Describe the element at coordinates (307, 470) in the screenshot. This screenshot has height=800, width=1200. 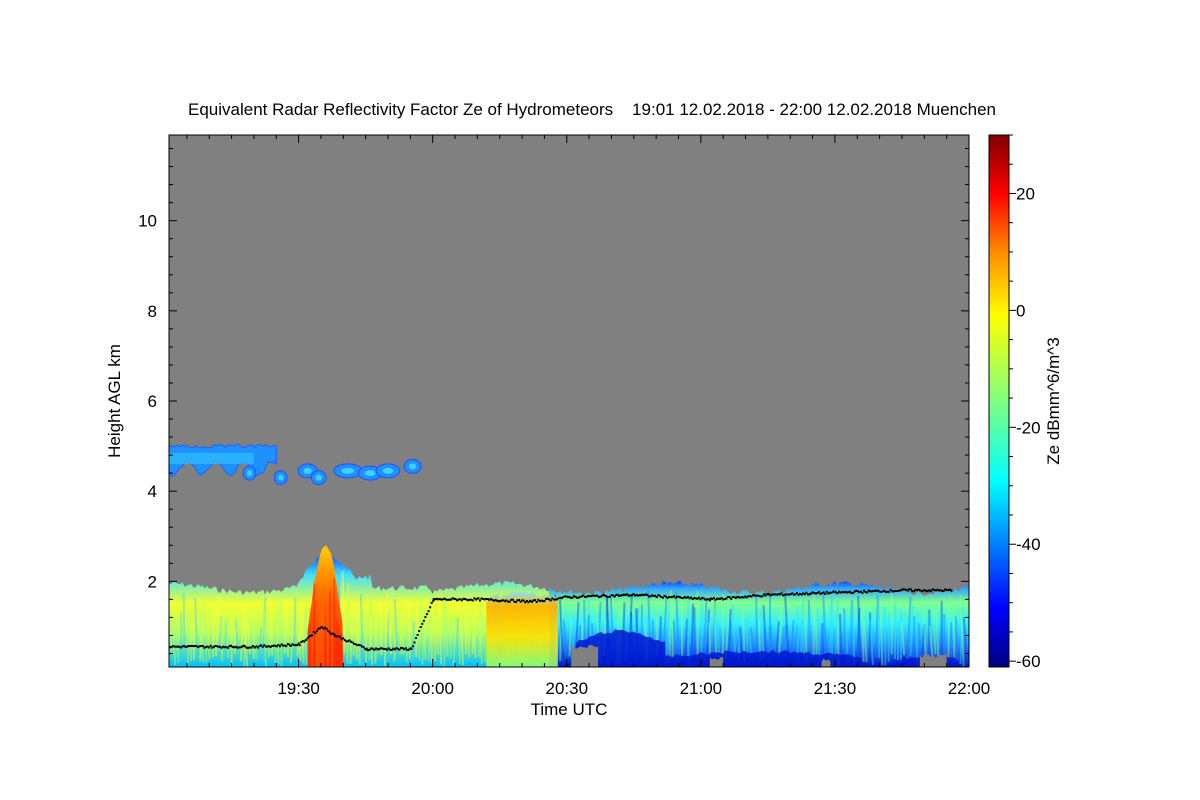
I see `upper-cloud-fragment-core` at that location.